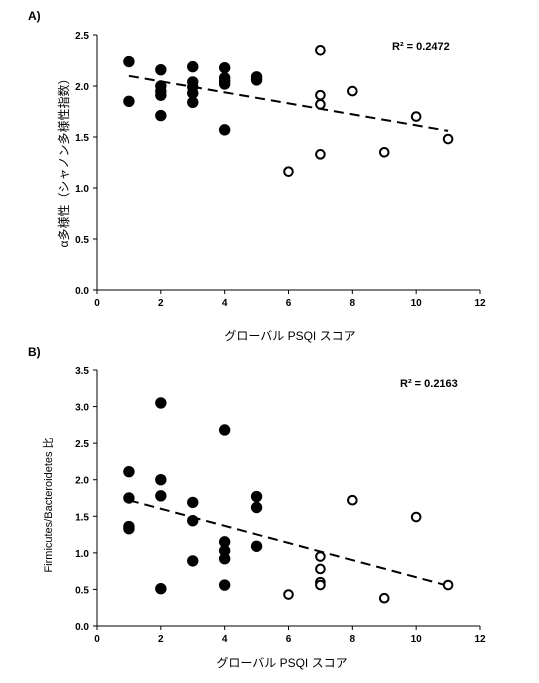 The image size is (539, 683). Describe the element at coordinates (288, 103) in the screenshot. I see `panel-a-trendline` at that location.